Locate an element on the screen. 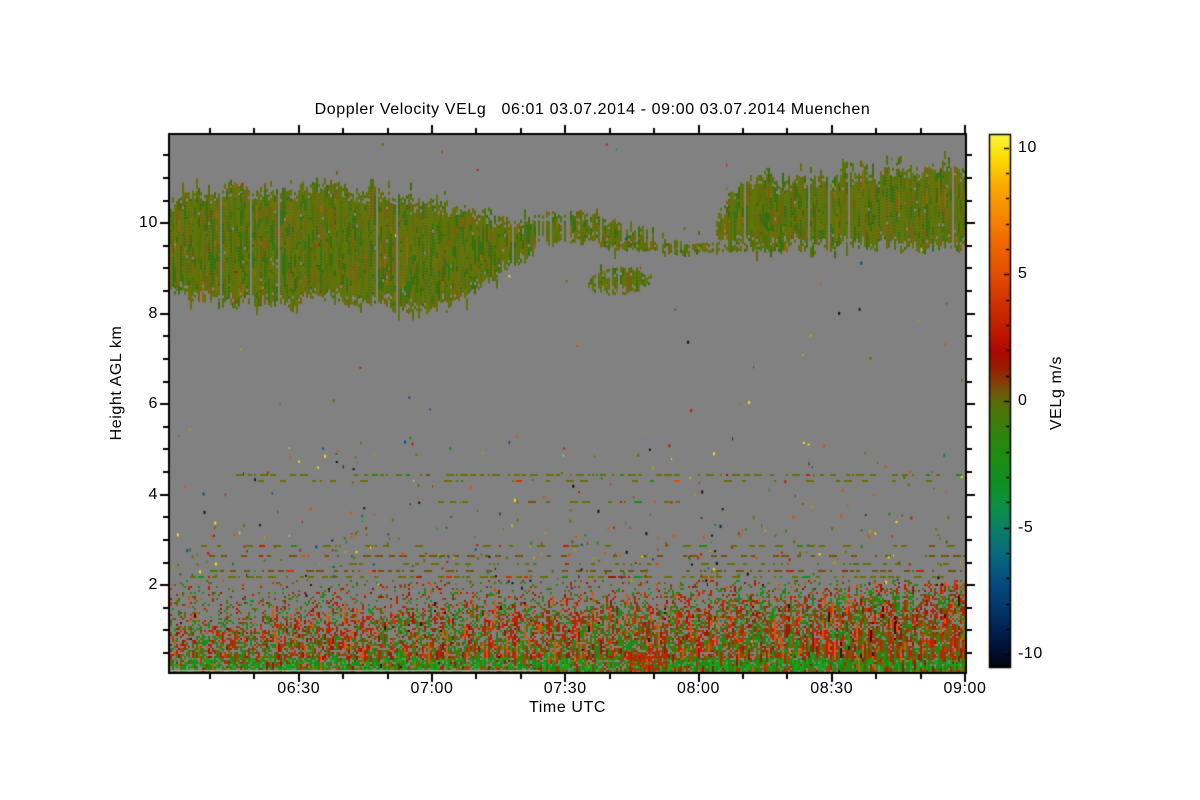 Image resolution: width=1200 pixels, height=800 pixels. y-tick-label: 6 is located at coordinates (153, 404).